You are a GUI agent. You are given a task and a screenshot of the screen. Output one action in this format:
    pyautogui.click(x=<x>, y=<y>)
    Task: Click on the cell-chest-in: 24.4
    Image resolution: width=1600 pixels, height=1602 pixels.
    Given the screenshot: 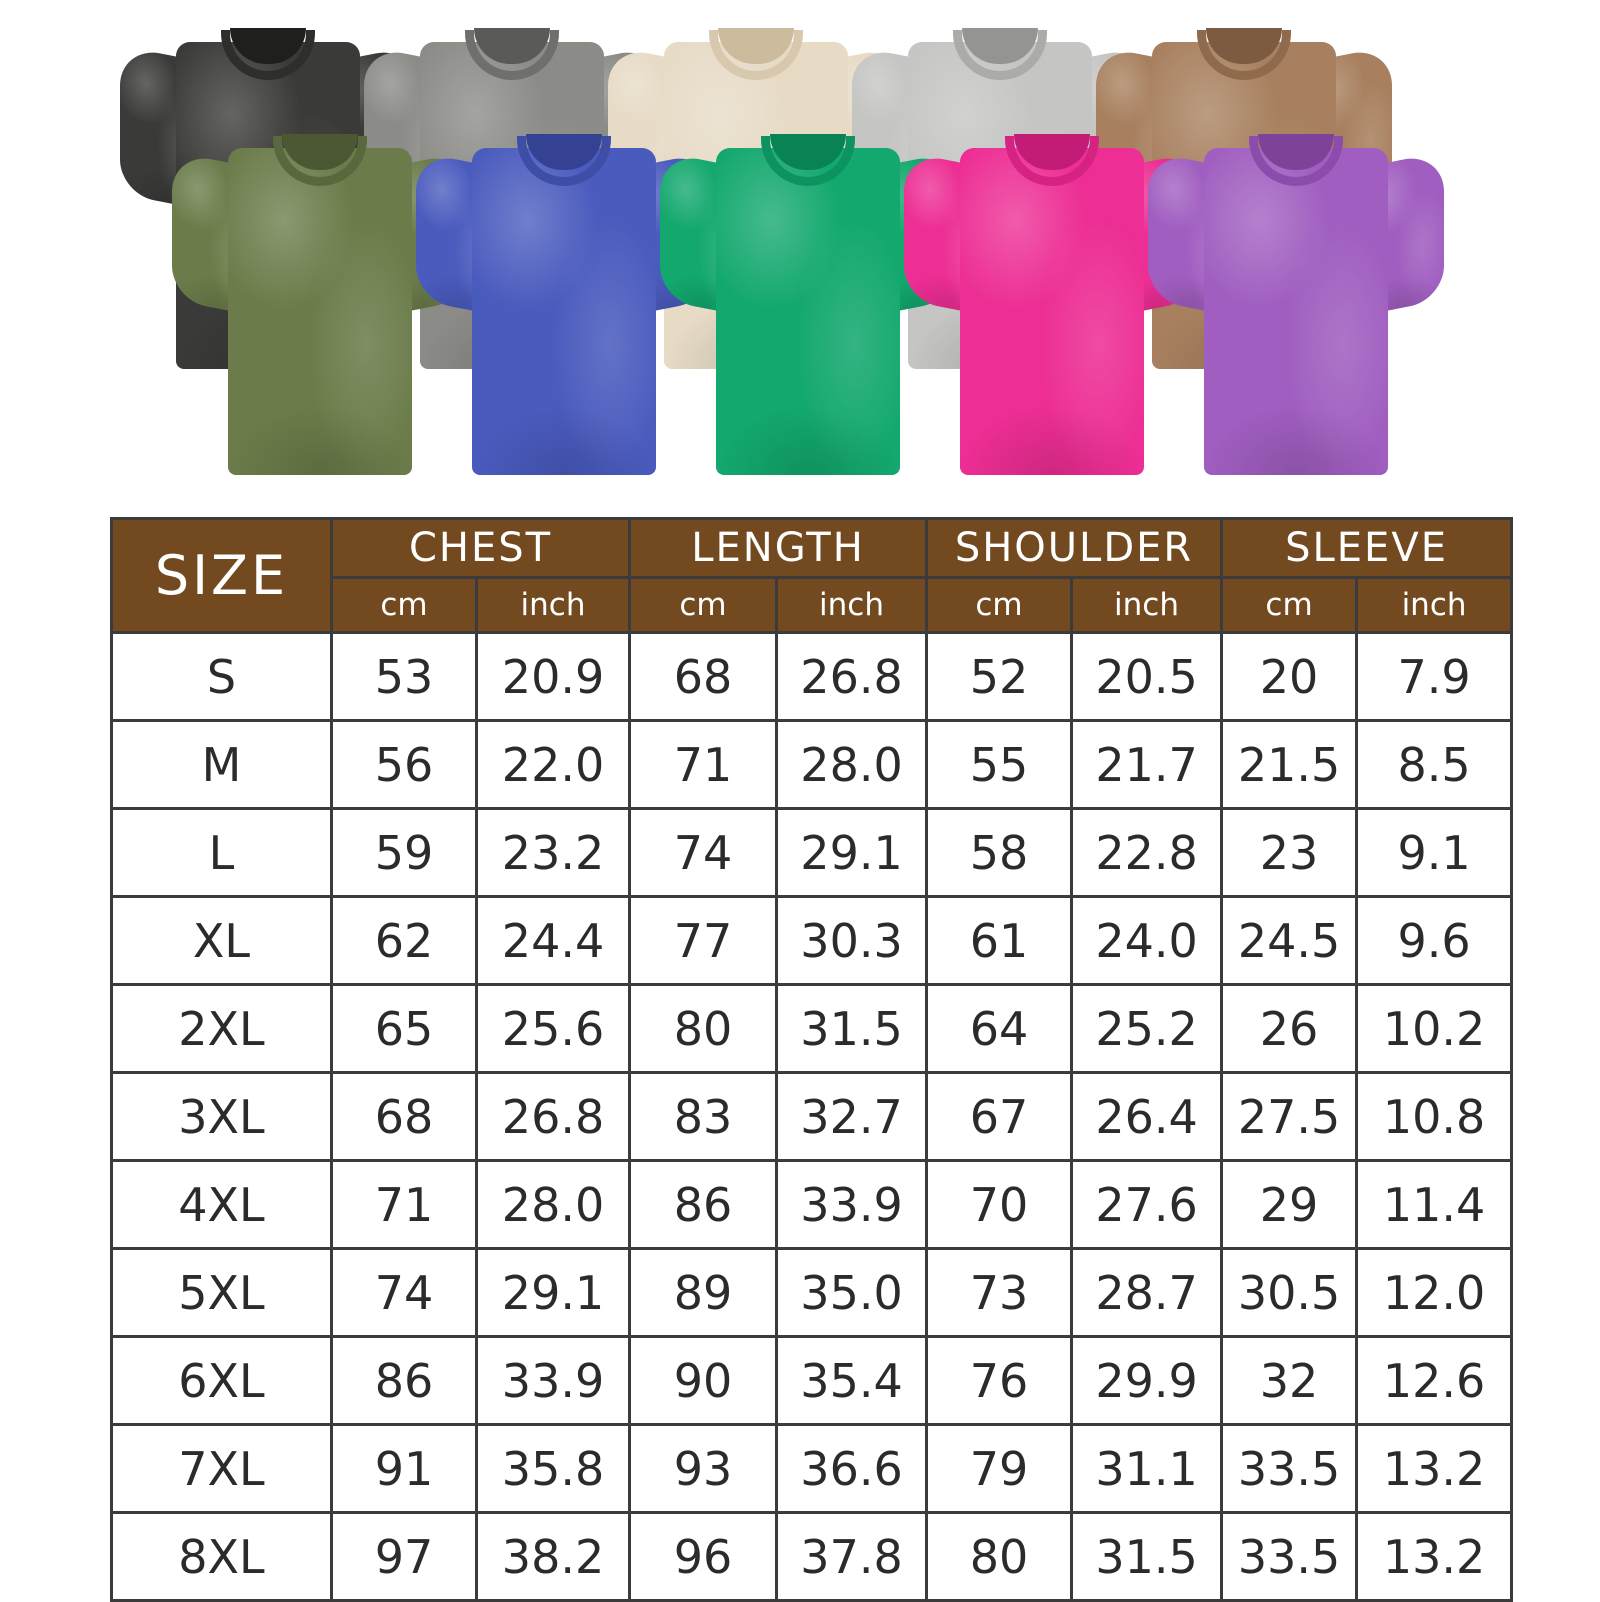 What is the action you would take?
    pyautogui.click(x=553, y=940)
    